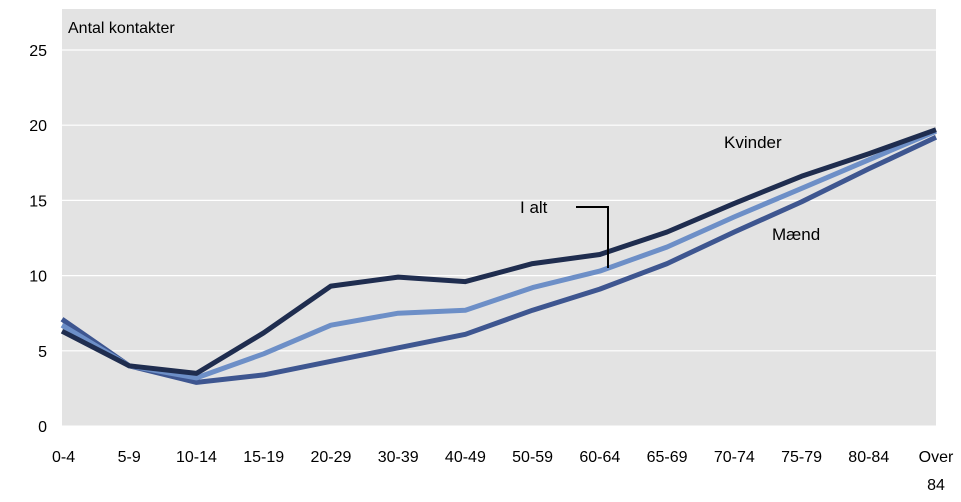  Describe the element at coordinates (38, 277) in the screenshot. I see `y-tick-label: 10` at that location.